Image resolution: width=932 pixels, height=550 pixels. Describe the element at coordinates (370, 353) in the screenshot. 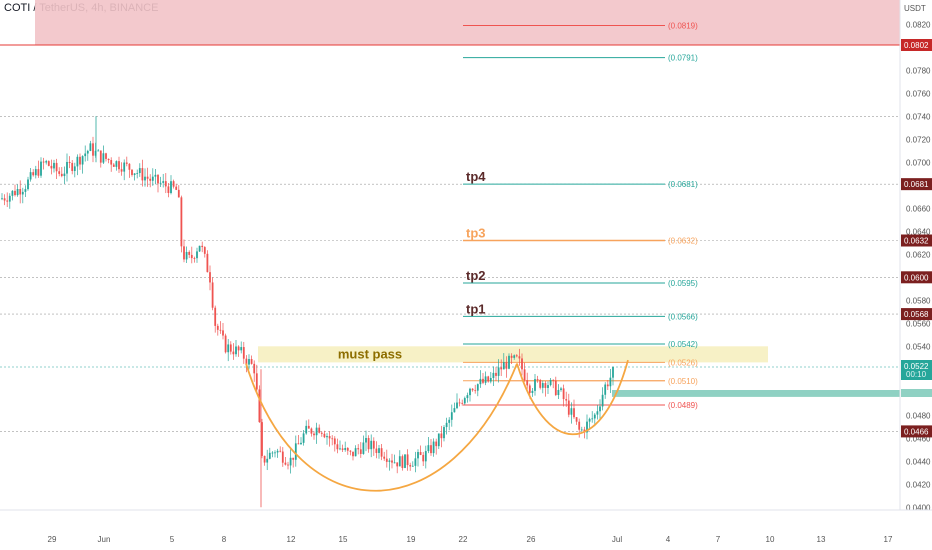

I see `must-pass-label: must pass` at that location.